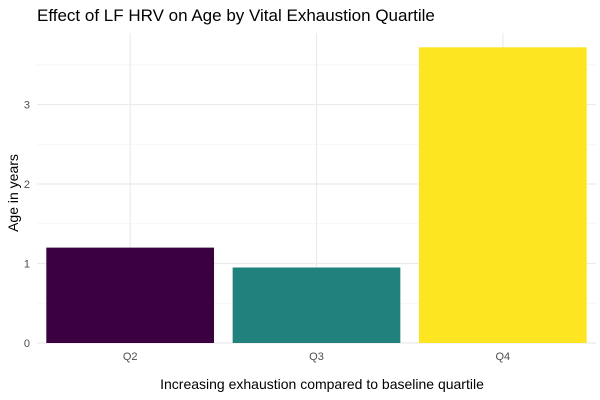 This screenshot has height=400, width=600. What do you see at coordinates (27, 106) in the screenshot?
I see `y-tick-label: 3` at bounding box center [27, 106].